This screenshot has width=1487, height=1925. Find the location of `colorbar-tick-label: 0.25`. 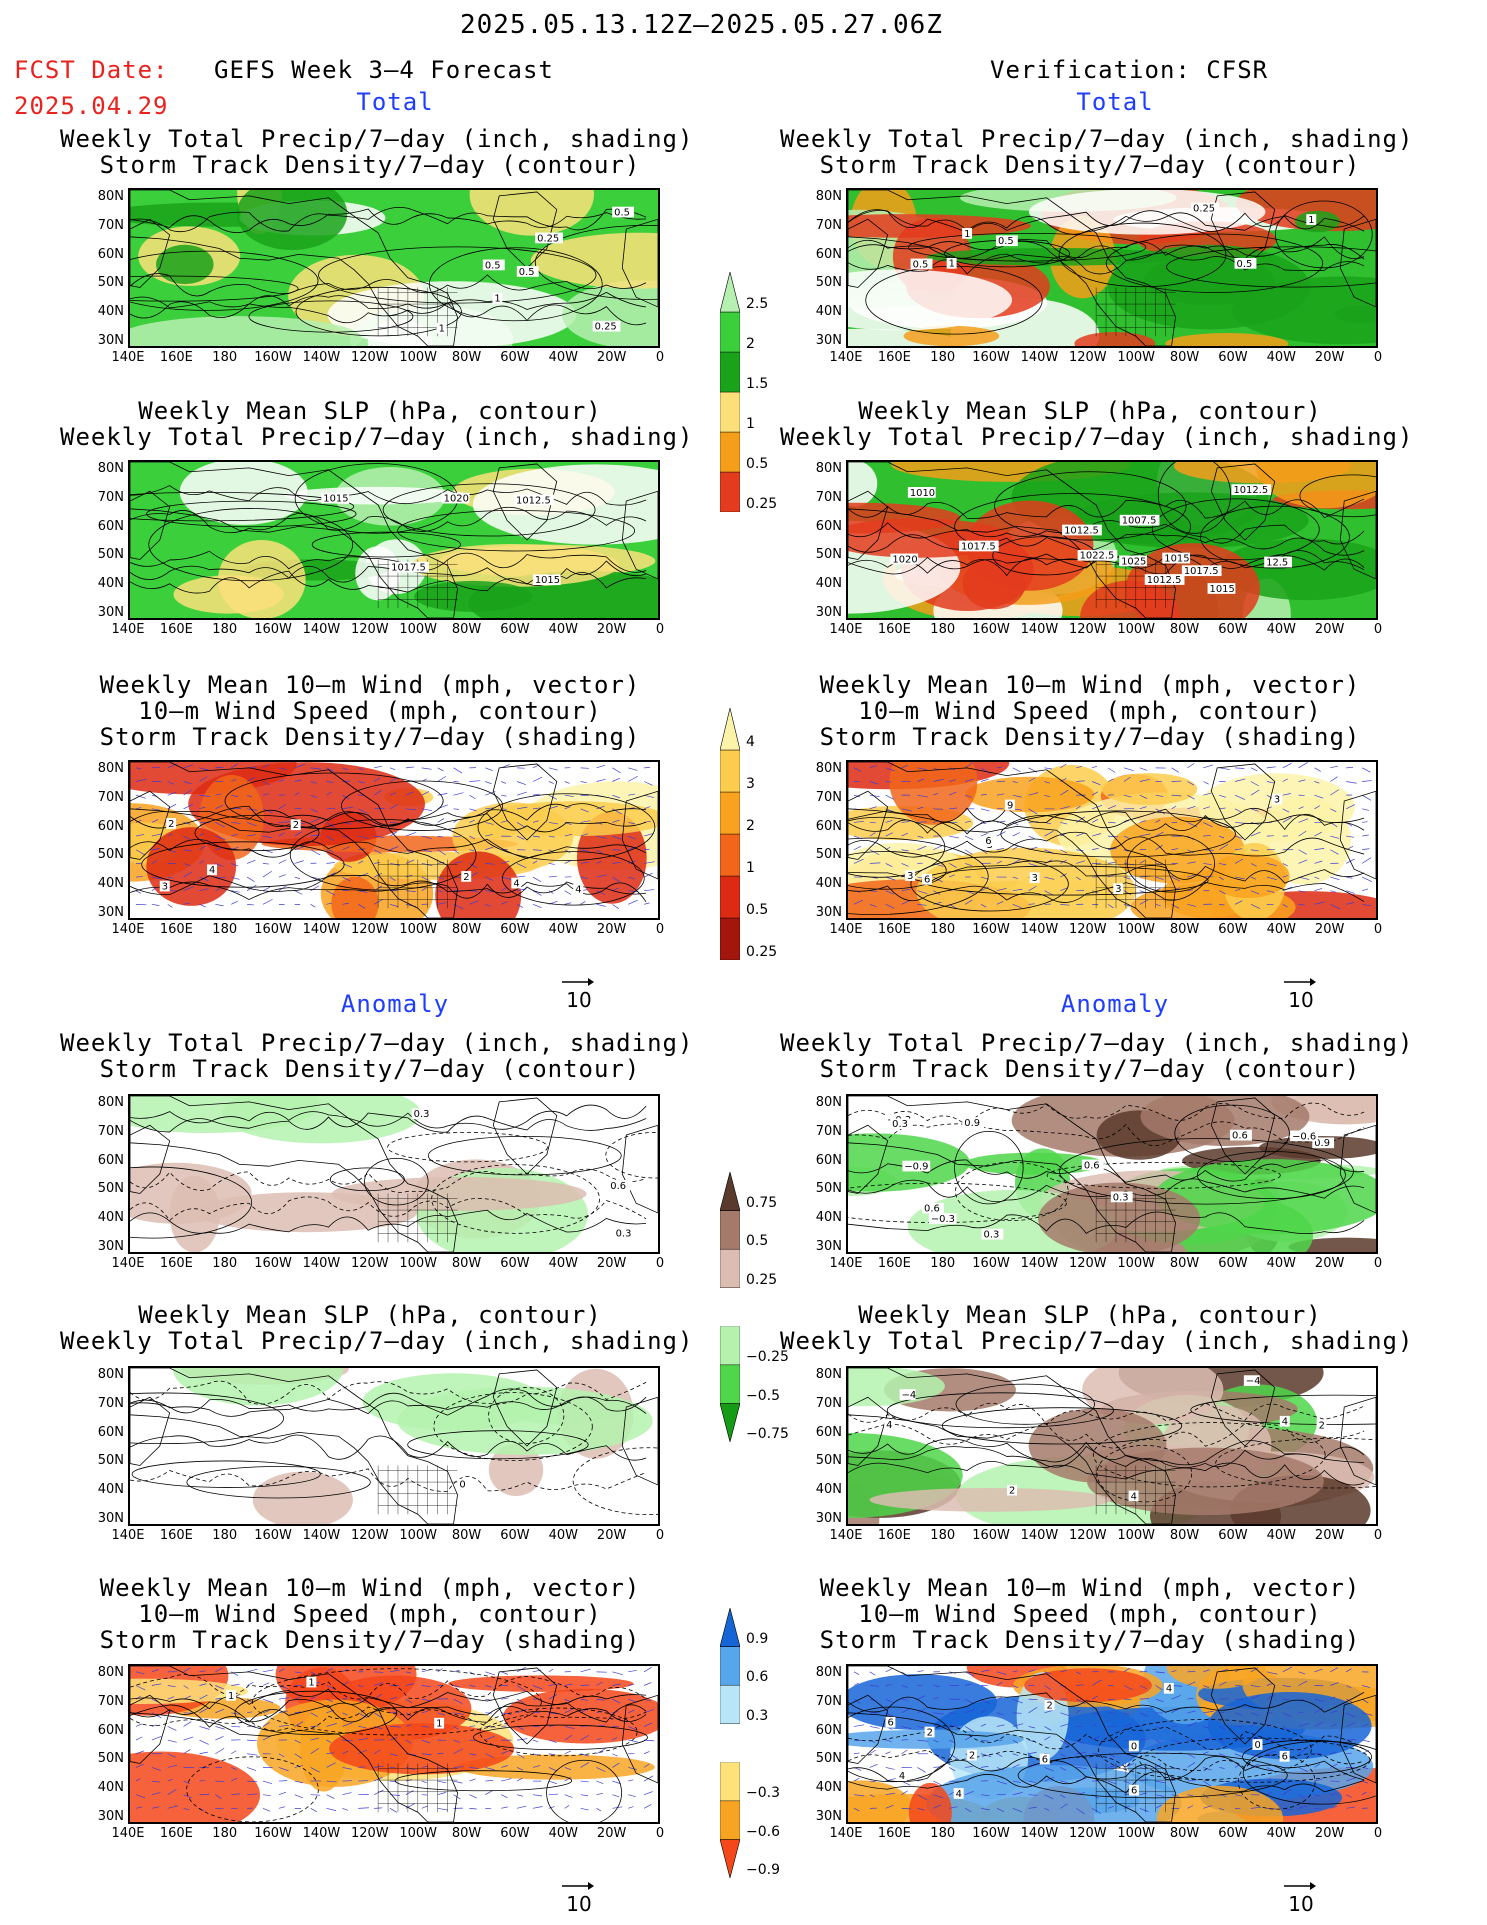

colorbar-tick-label: 0.25 is located at coordinates (762, 504).